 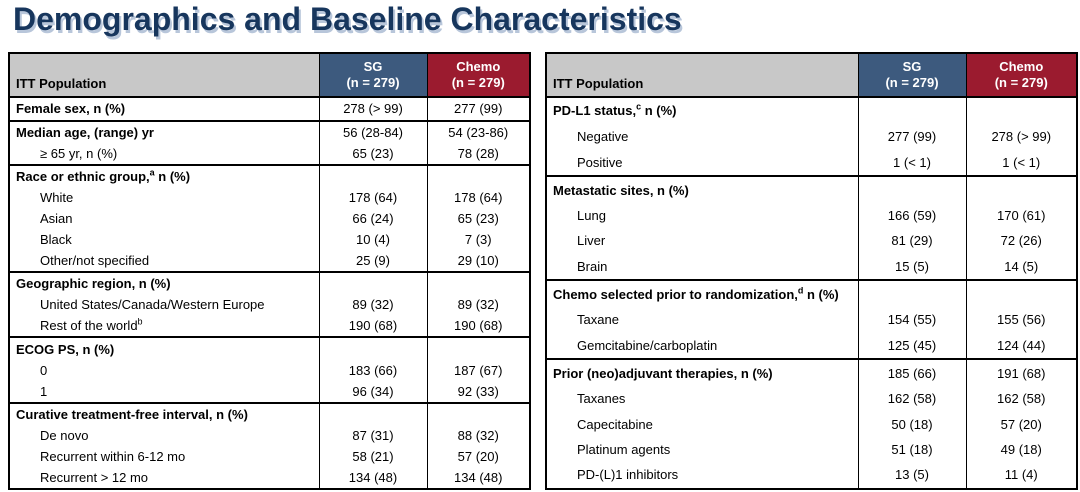 What do you see at coordinates (71, 109) in the screenshot?
I see `row-label: Female sex, n (%)` at bounding box center [71, 109].